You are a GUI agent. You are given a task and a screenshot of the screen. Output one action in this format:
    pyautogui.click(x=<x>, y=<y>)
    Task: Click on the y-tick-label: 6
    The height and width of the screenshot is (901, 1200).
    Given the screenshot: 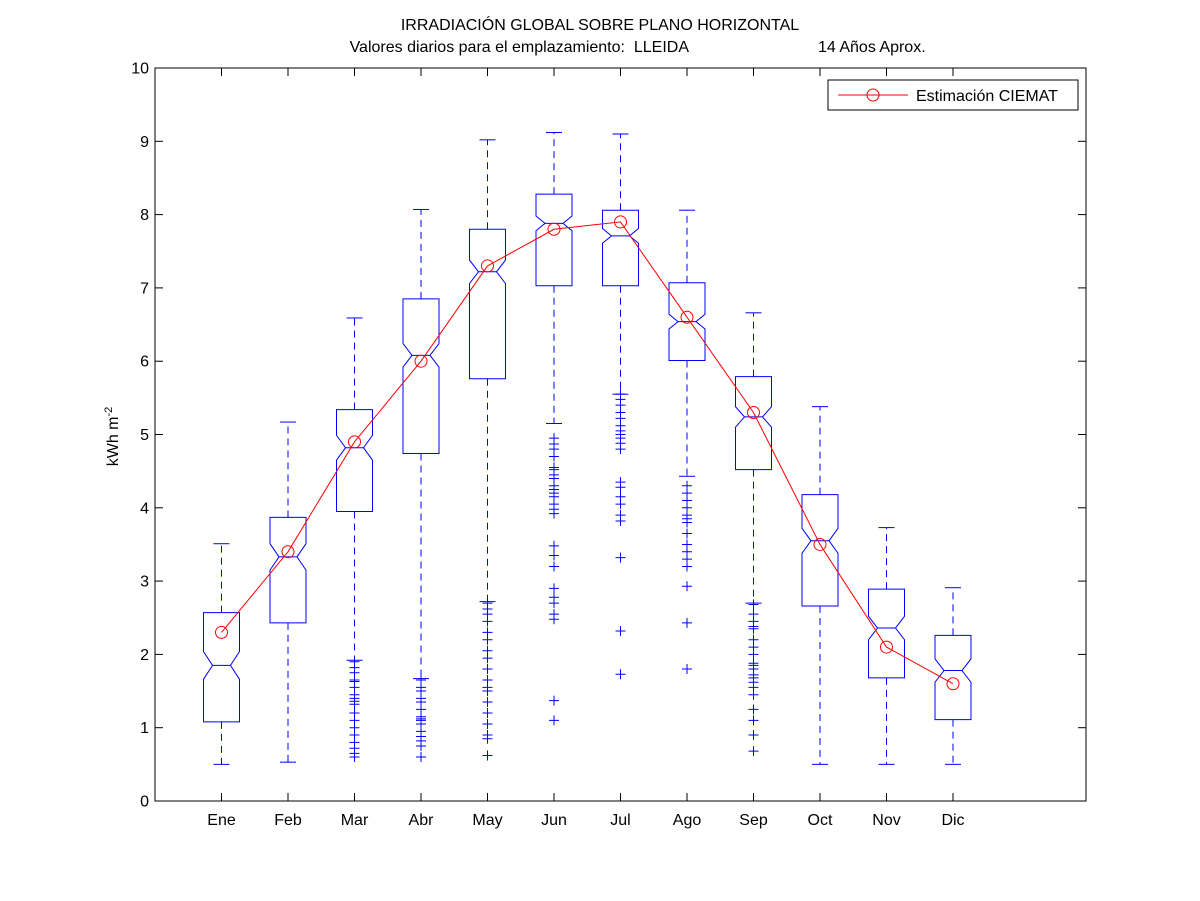 What is the action you would take?
    pyautogui.click(x=144, y=362)
    